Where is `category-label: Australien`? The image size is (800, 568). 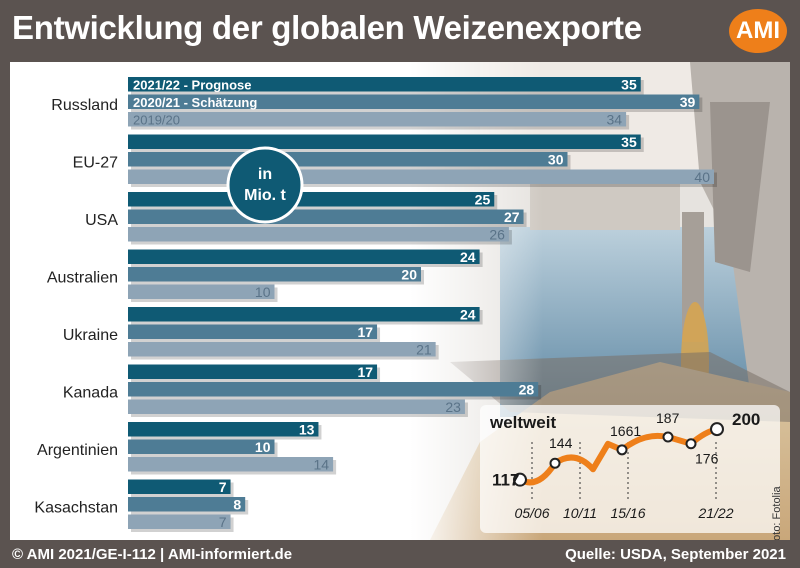
category-label: Australien is located at coordinates (82, 278).